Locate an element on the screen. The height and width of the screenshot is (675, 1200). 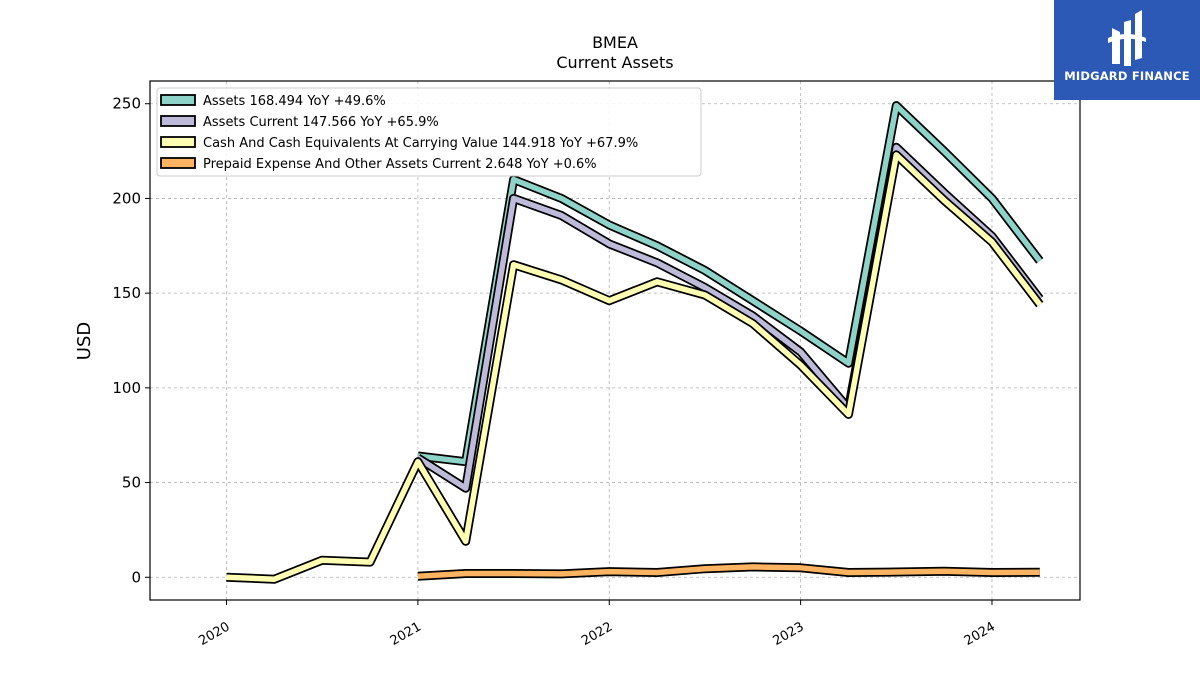
y-axis: 0 50 100 150 200 250 is located at coordinates (131, 340).